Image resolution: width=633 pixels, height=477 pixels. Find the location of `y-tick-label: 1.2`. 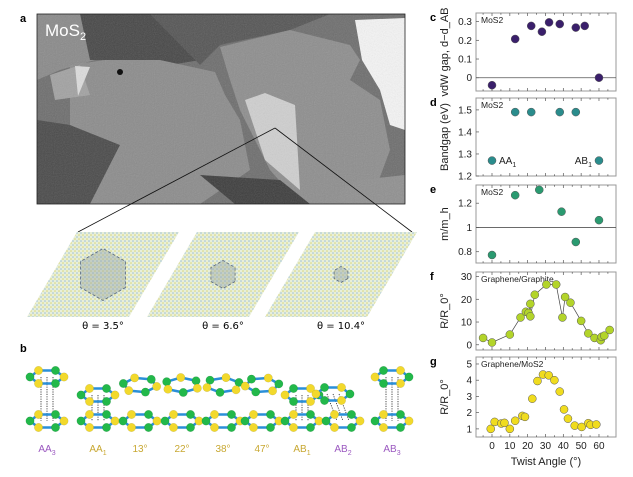

y-tick-label: 1.2 is located at coordinates (465, 177).